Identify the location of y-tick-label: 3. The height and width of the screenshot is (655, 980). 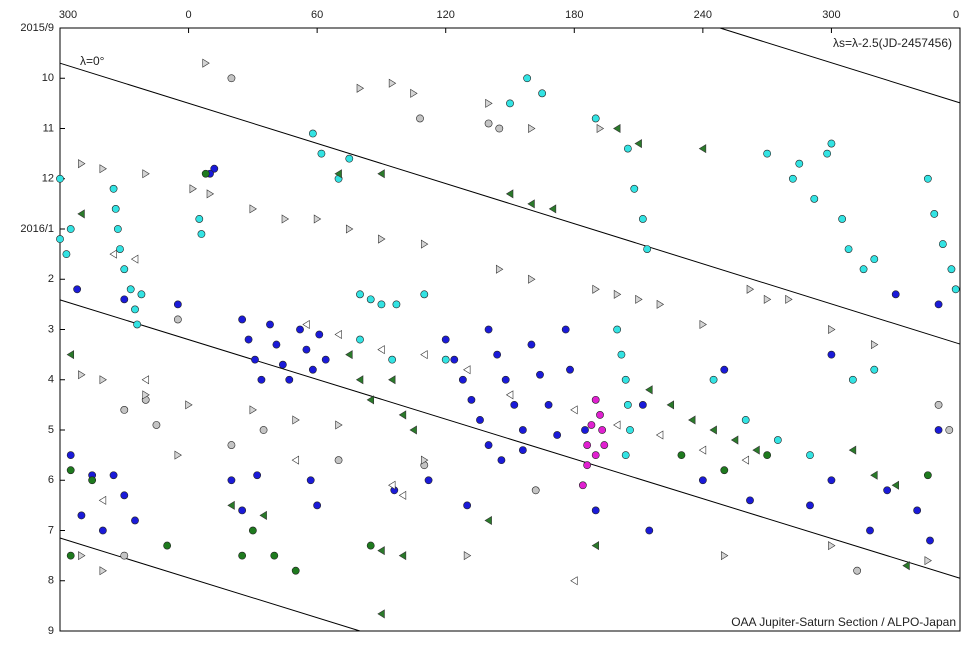
(51, 329).